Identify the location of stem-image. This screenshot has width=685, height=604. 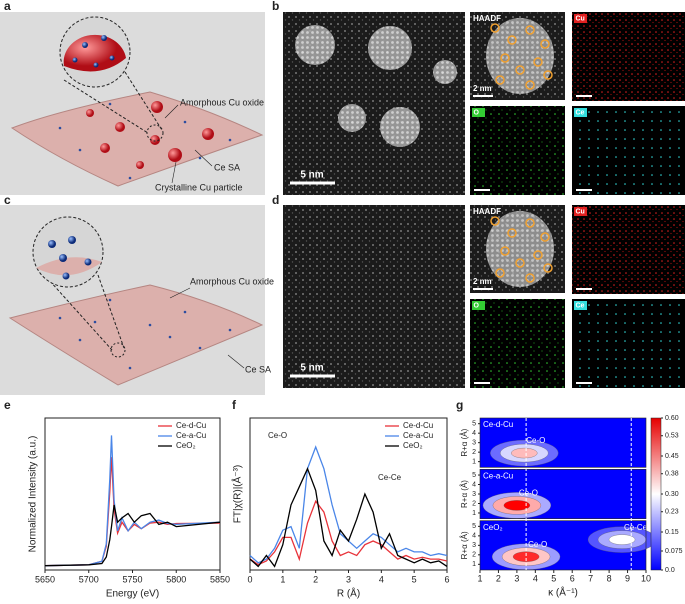
(374, 296).